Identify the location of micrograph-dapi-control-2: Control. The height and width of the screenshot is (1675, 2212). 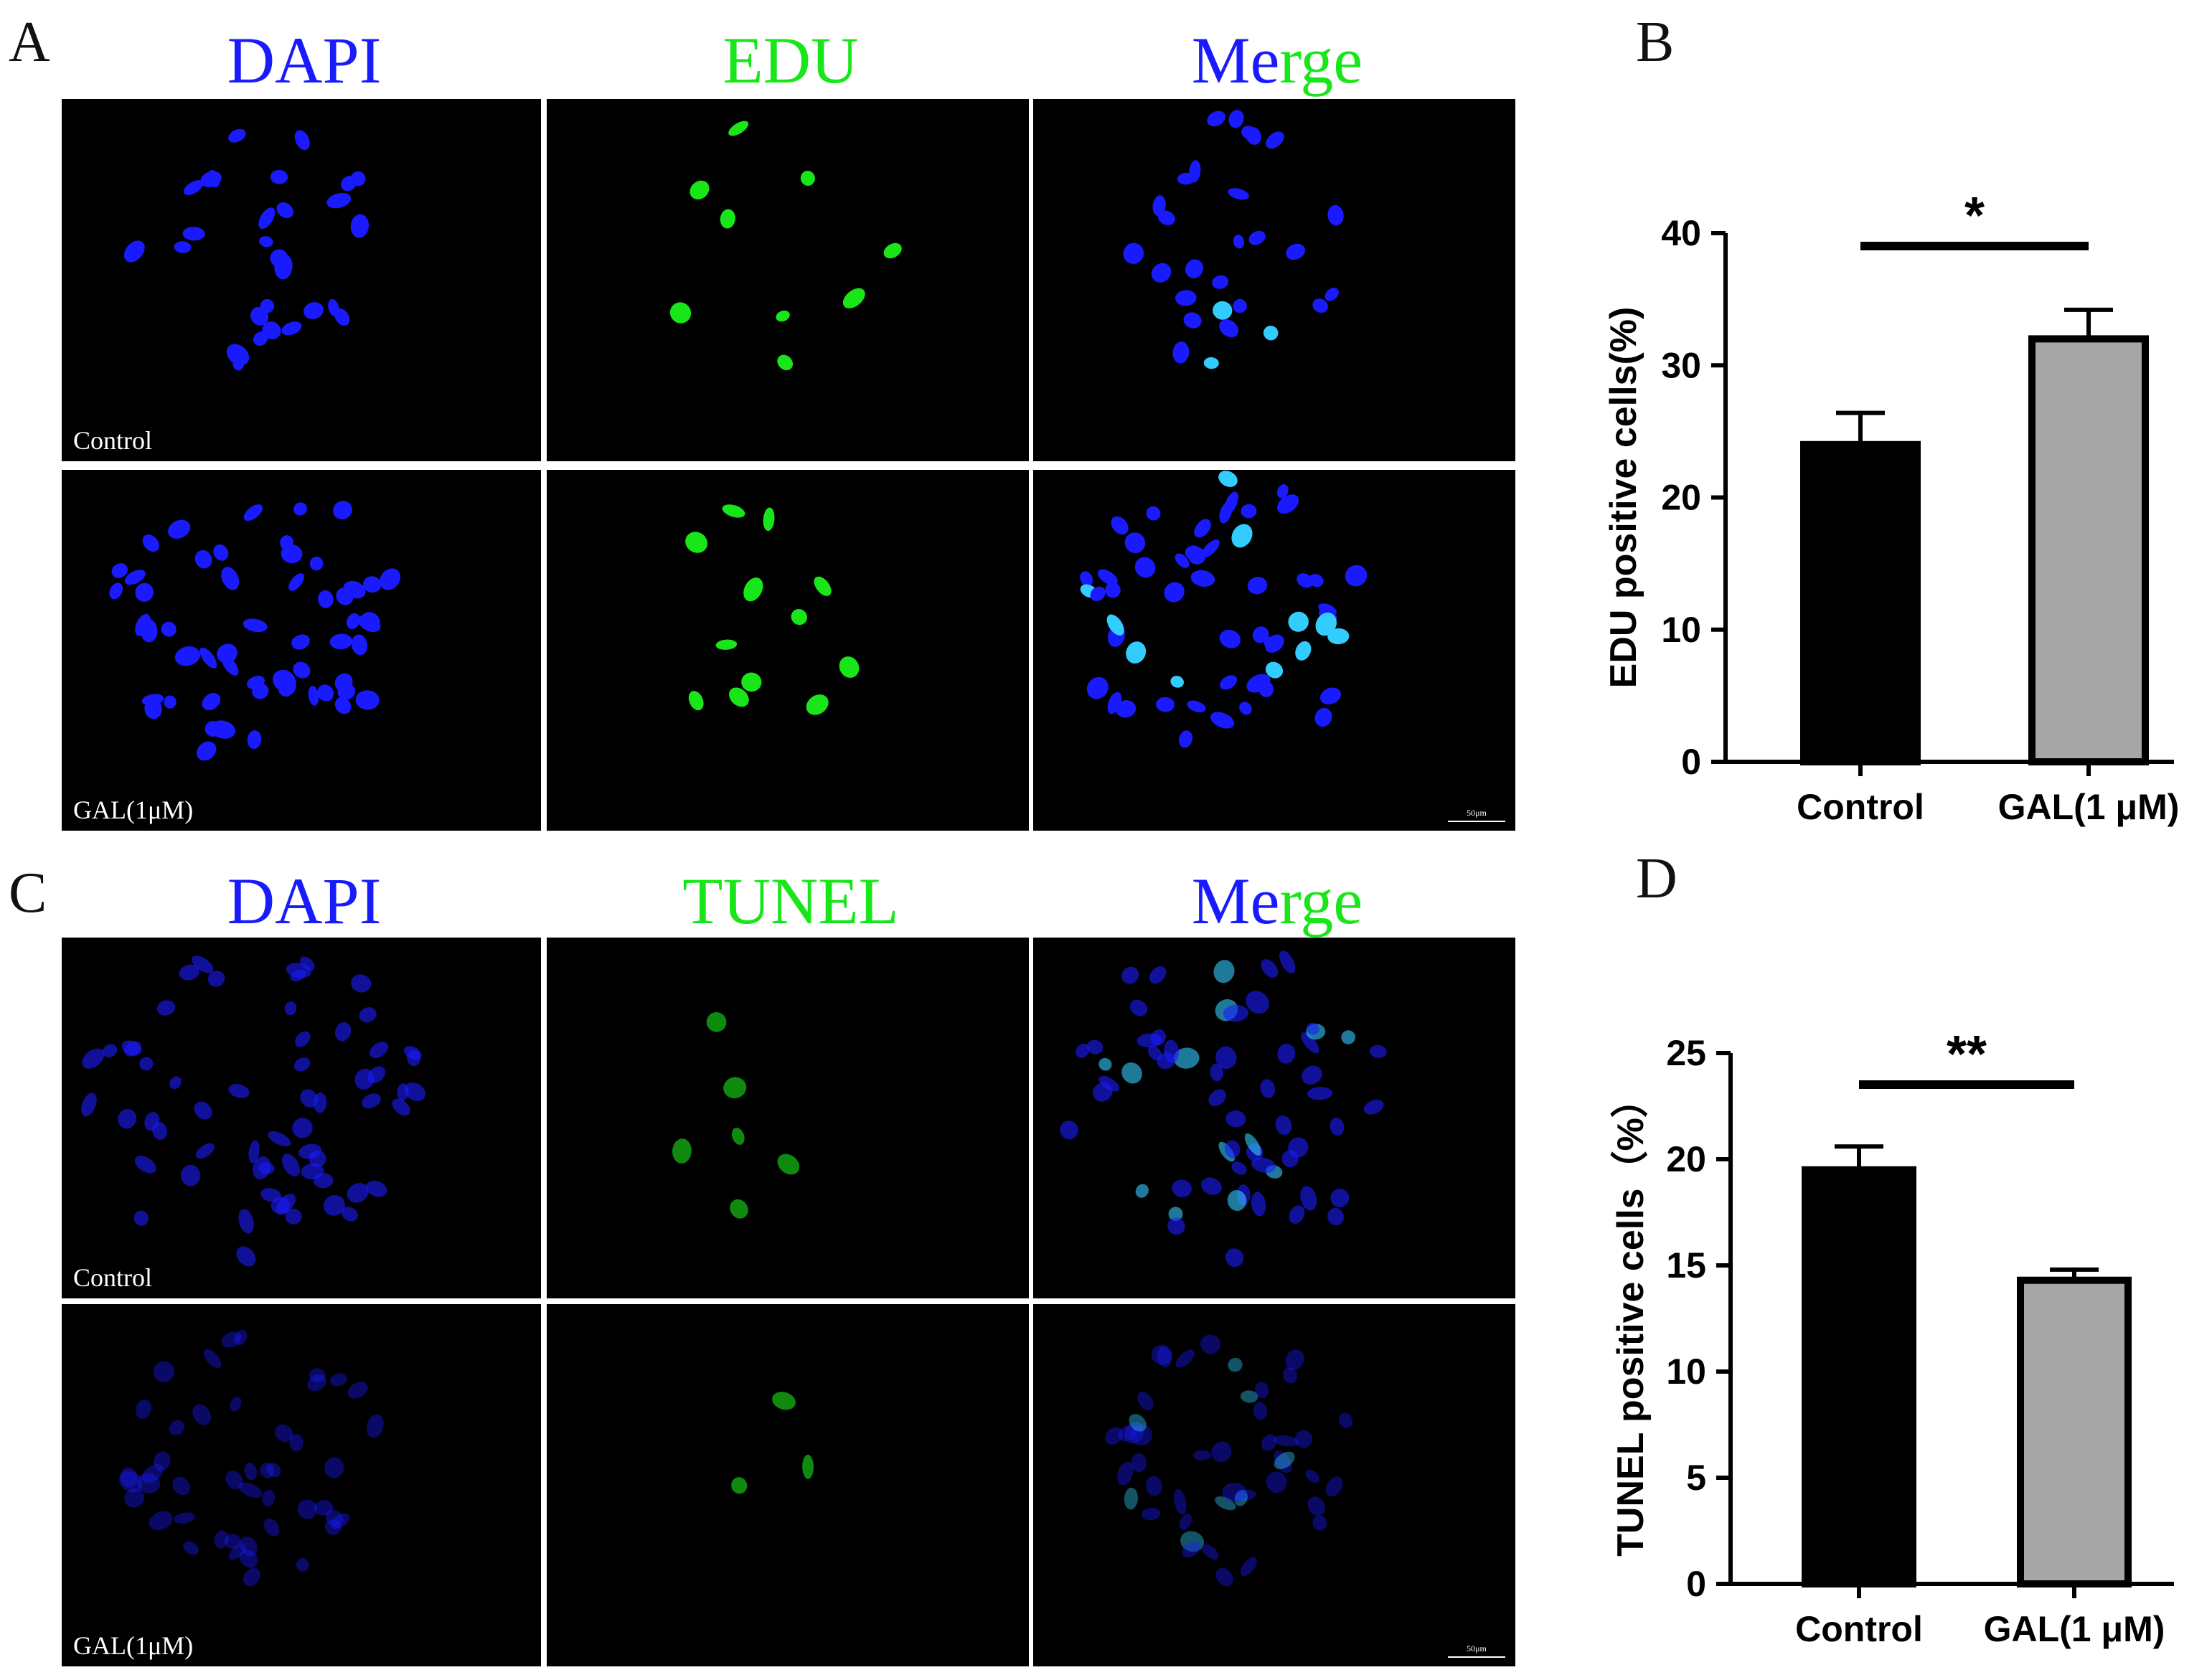
(301, 1118).